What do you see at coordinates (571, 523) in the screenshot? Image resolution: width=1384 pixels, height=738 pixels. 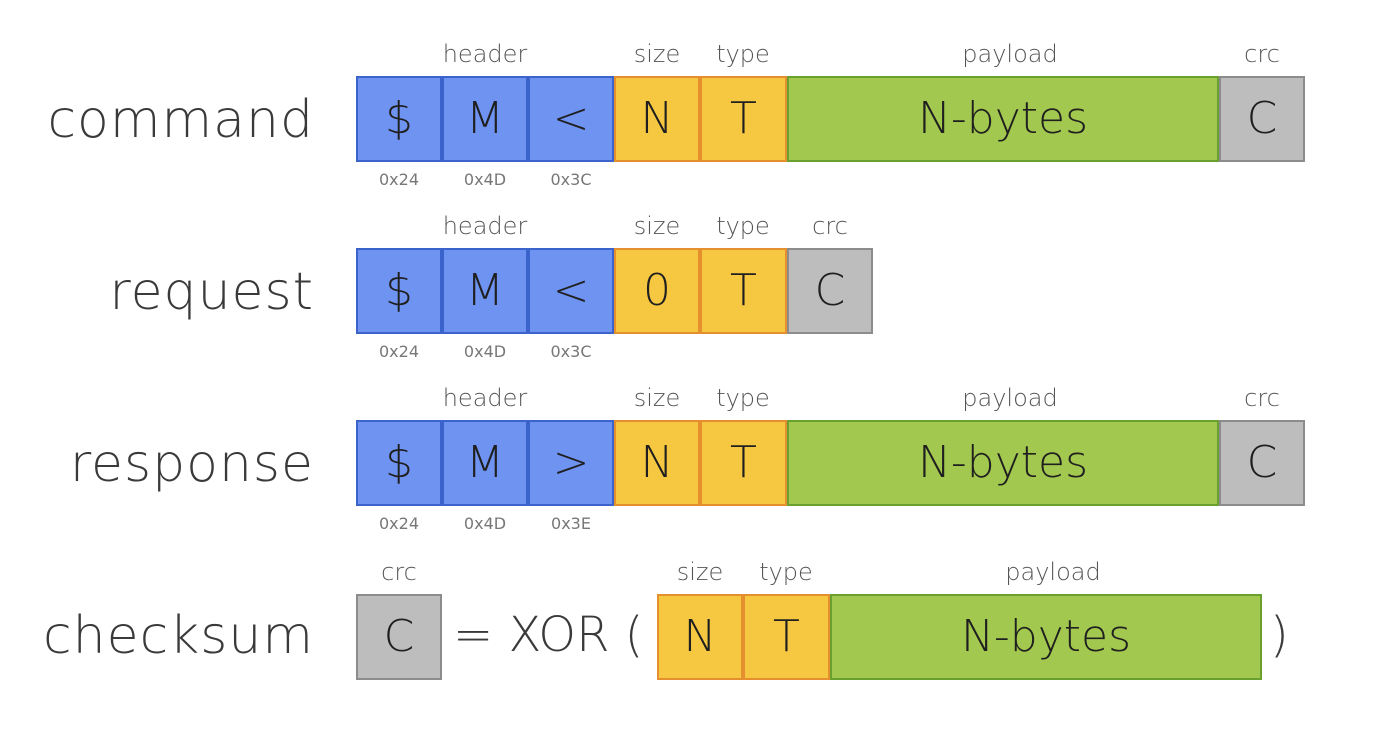 I see `hex-value: 0x3E` at bounding box center [571, 523].